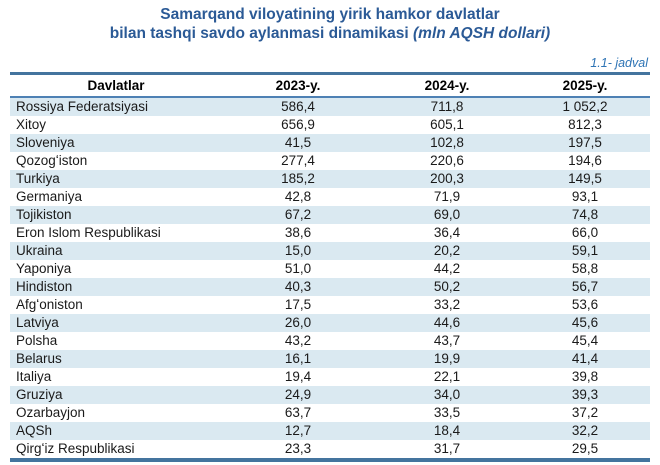 This screenshot has width=660, height=465. I want to click on country-cell: Belarus, so click(39, 358).